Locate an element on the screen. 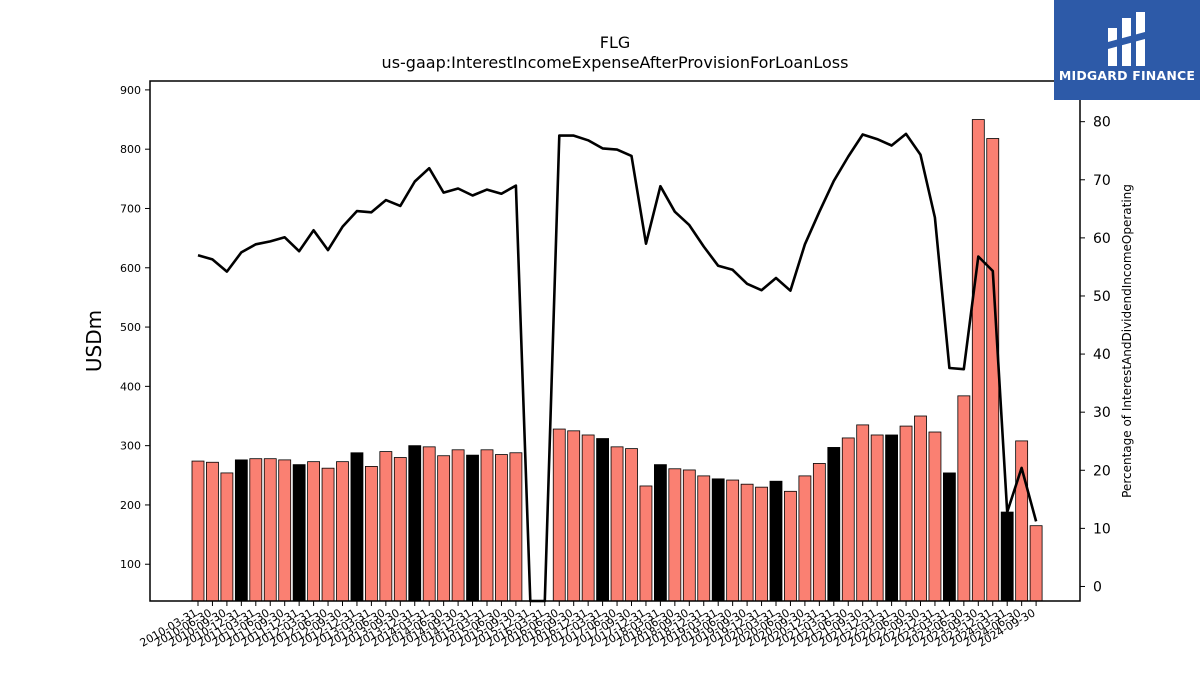 The width and height of the screenshot is (1200, 675). y2-tick-label: 60 is located at coordinates (1102, 239).